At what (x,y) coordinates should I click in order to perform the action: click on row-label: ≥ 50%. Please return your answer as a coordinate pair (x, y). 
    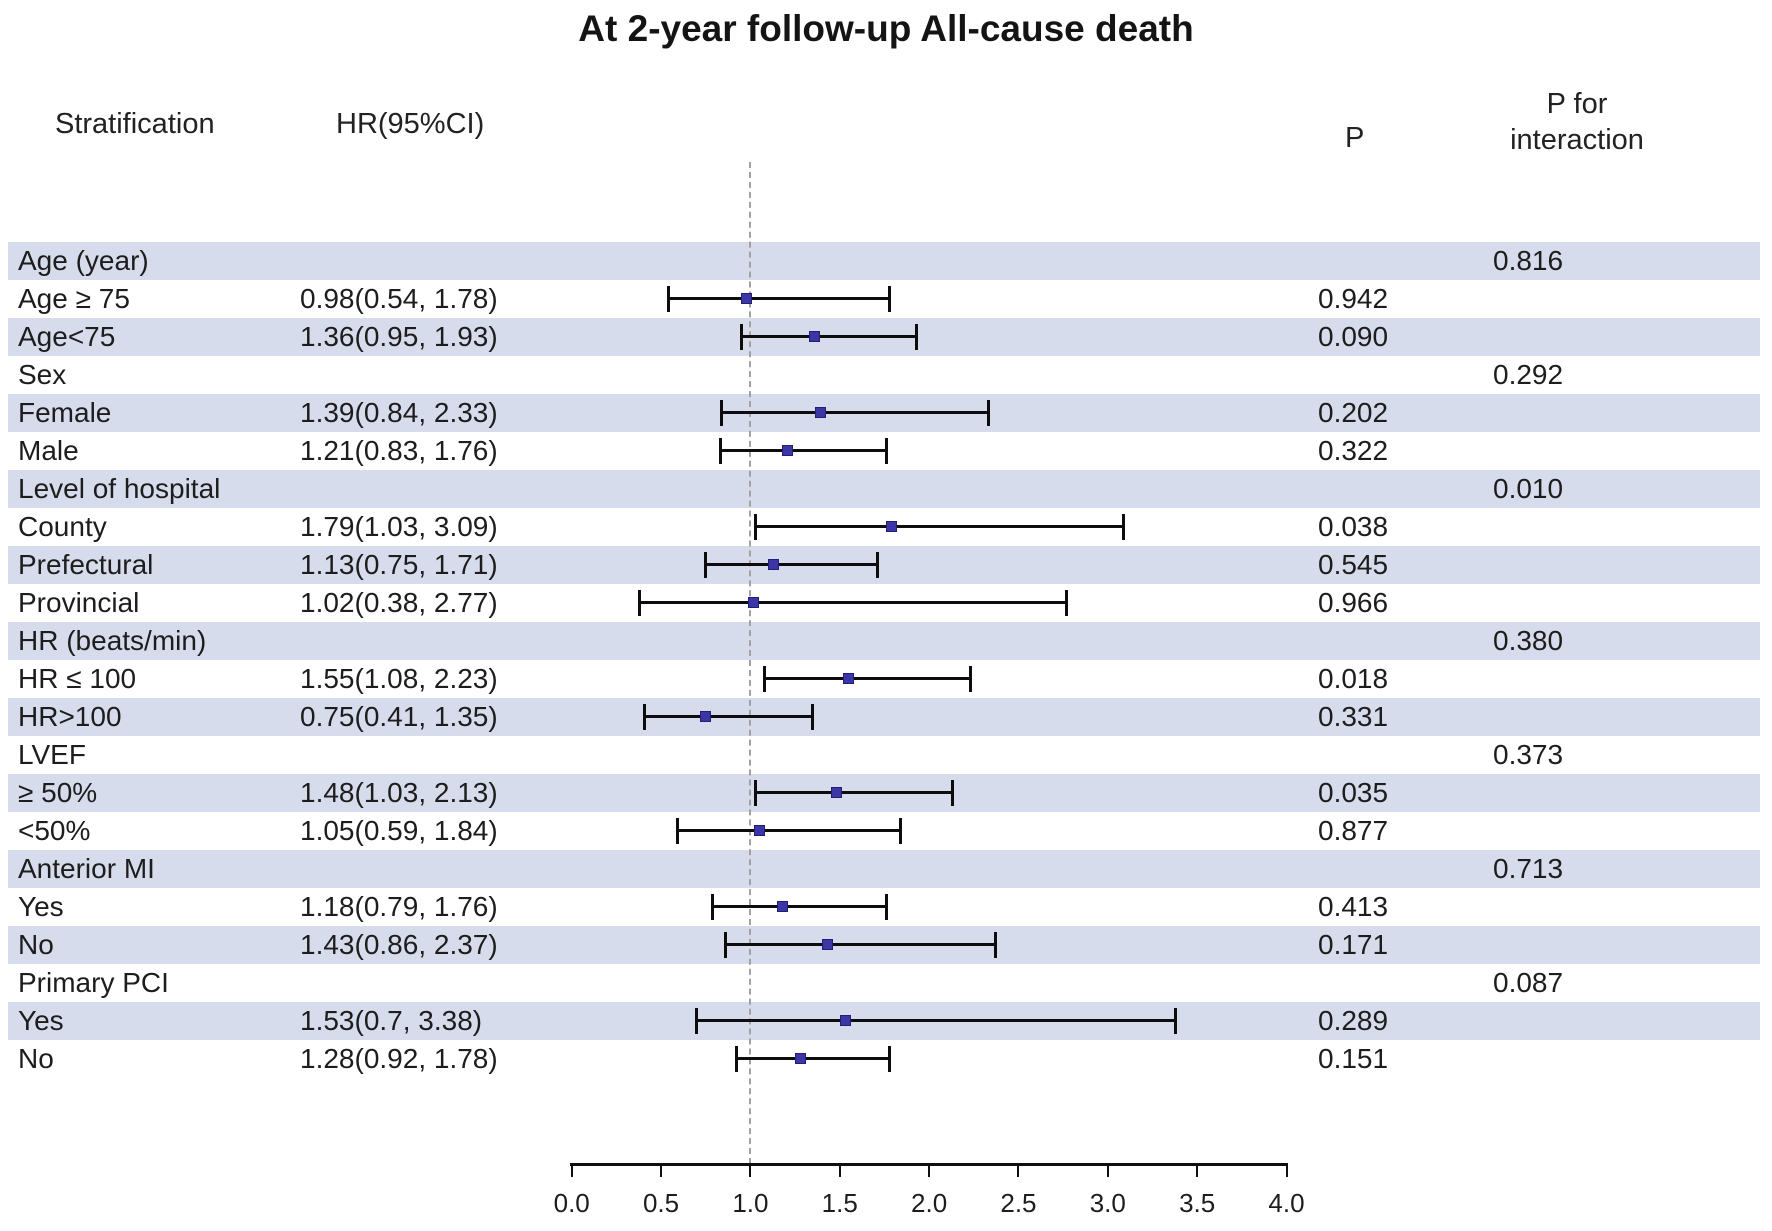
    Looking at the image, I should click on (58, 792).